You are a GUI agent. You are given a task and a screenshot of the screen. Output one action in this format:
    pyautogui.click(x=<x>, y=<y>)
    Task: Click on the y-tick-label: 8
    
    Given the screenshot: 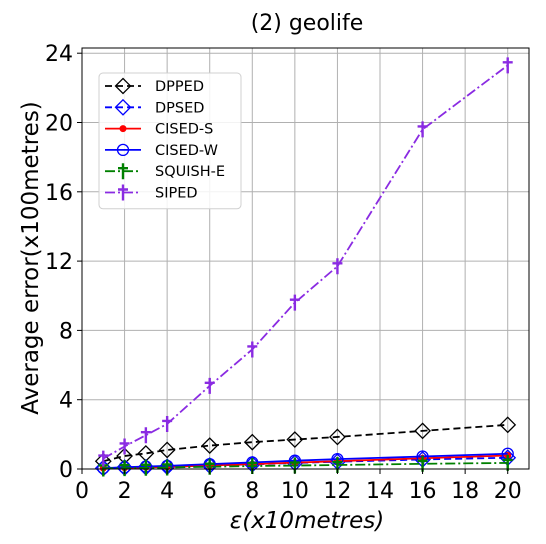 What is the action you would take?
    pyautogui.click(x=66, y=331)
    